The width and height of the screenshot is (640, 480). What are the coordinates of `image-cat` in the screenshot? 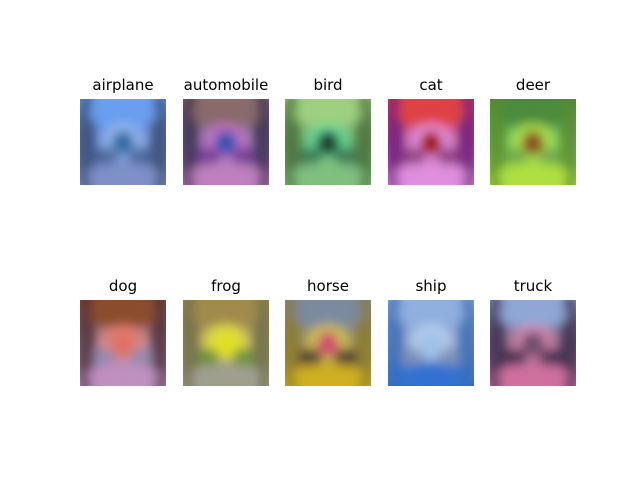 It's located at (431, 142).